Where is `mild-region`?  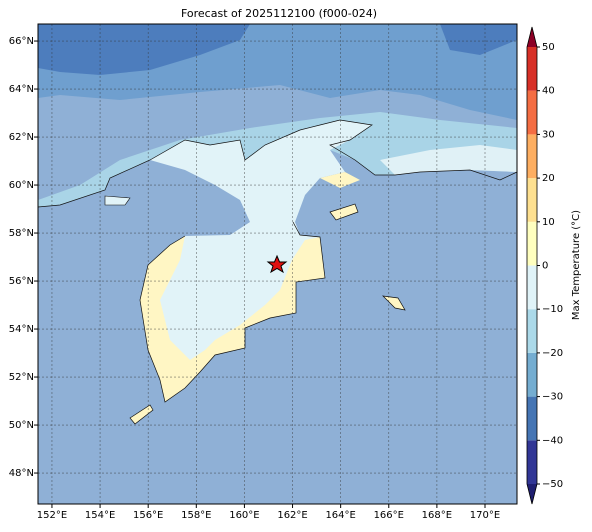 mild-region is located at coordinates (448, 160).